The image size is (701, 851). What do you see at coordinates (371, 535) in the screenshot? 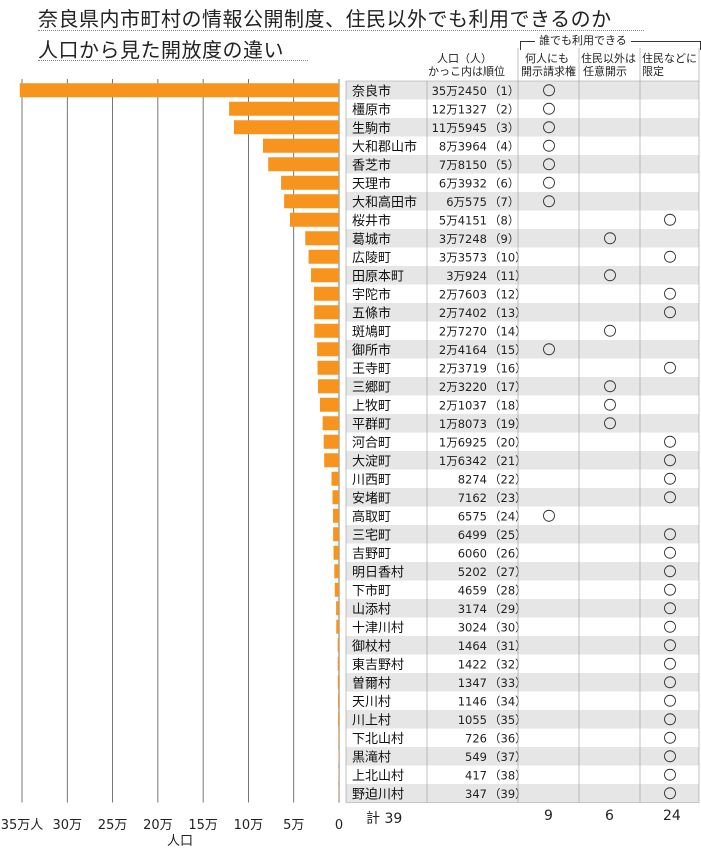
I see `municipality-name: 三宅町` at bounding box center [371, 535].